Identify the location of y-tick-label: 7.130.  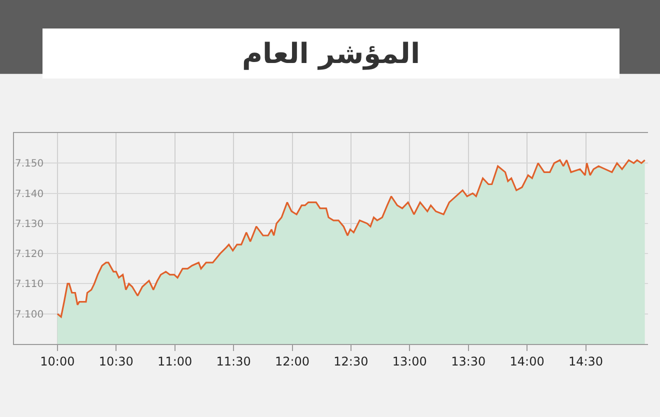
(29, 224).